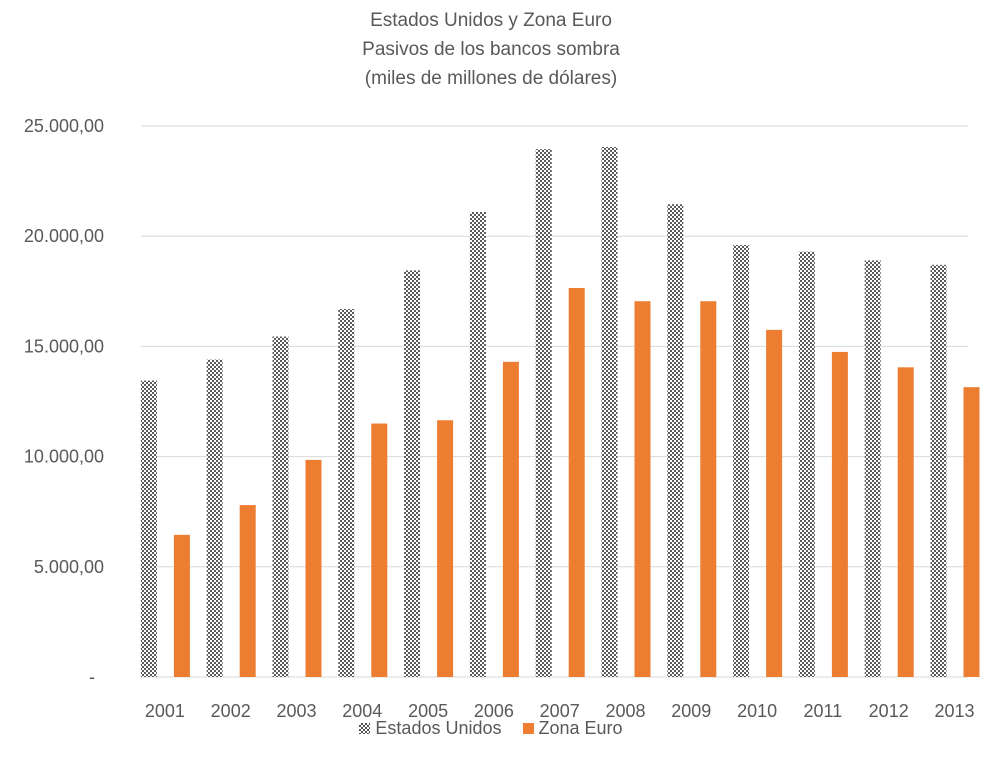 The width and height of the screenshot is (982, 771). What do you see at coordinates (839, 514) in the screenshot?
I see `bar-zona-euro-2011` at bounding box center [839, 514].